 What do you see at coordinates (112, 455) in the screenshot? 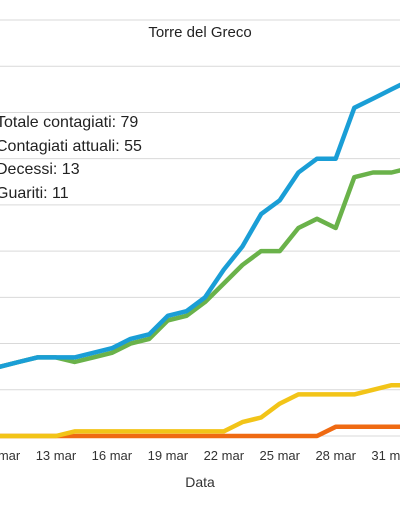
I see `x-tick-label: 16 mar` at bounding box center [112, 455].